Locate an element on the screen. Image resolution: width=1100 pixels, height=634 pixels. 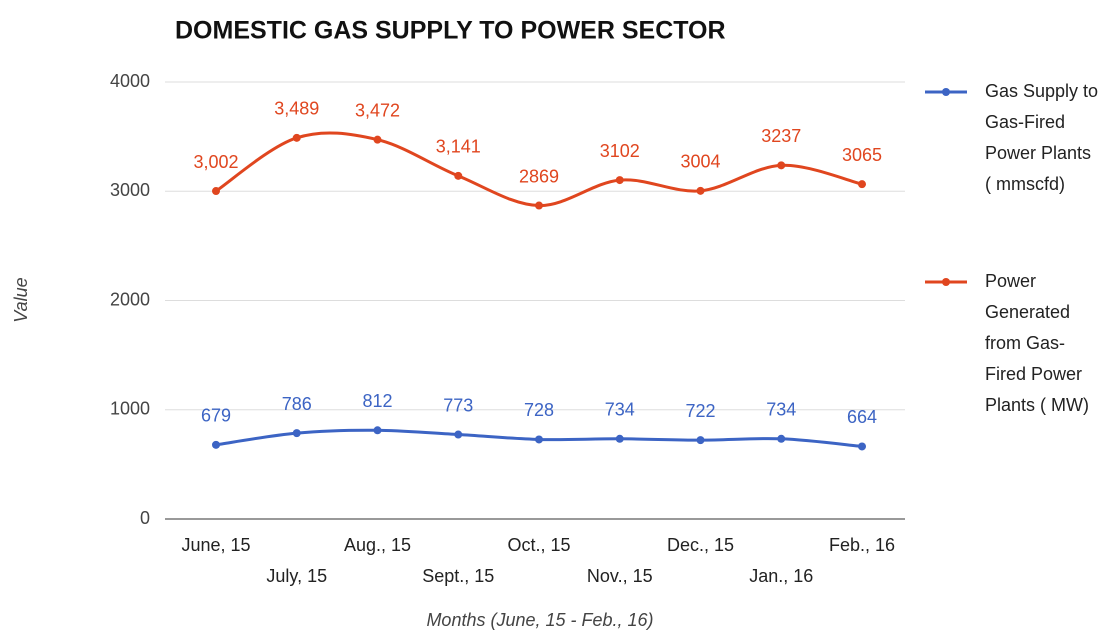
data-label: 3,002 is located at coordinates (215, 162).